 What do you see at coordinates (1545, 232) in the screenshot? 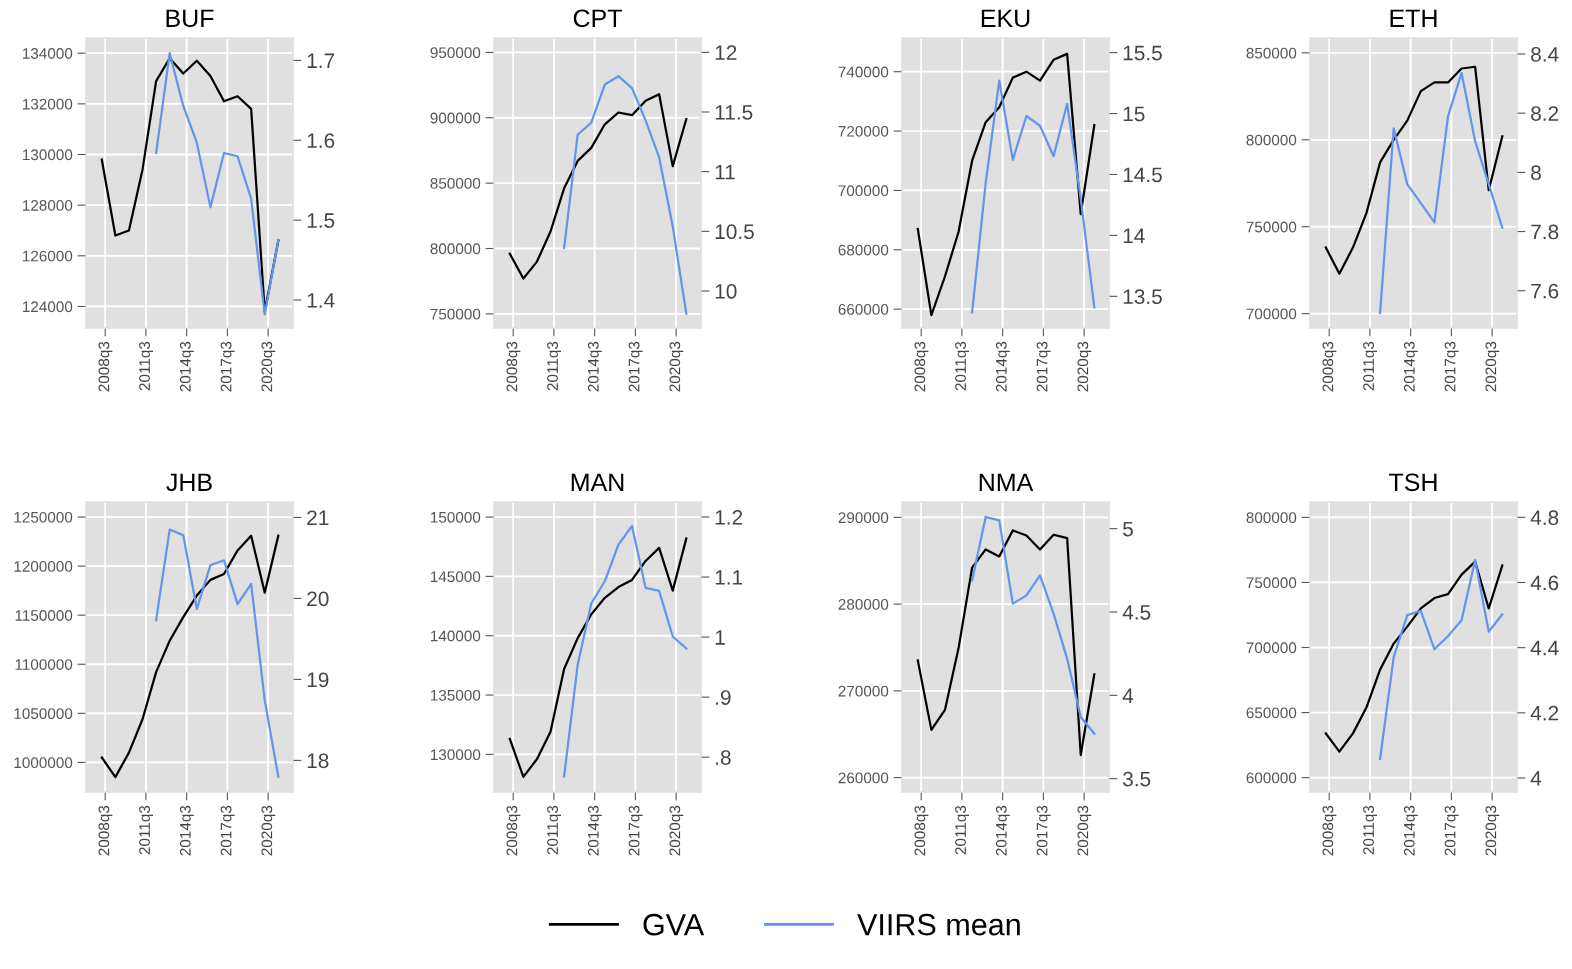
I see `y2-tick-label: 7.8` at bounding box center [1545, 232].